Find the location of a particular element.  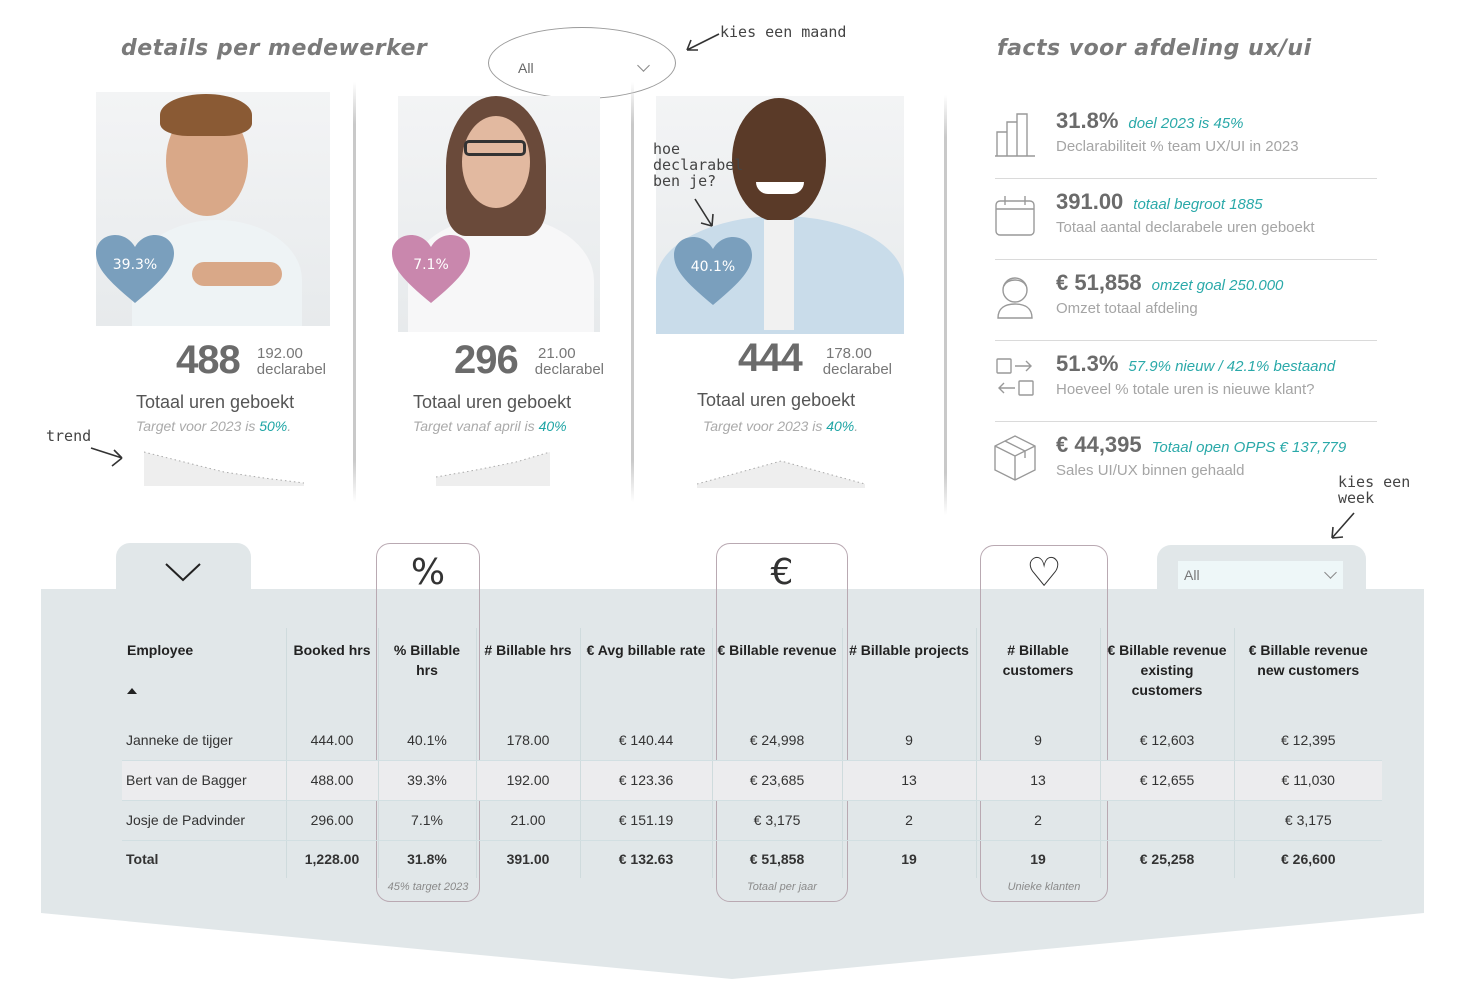

column-header-revenue-existing: € Billable revenue existing customers is located at coordinates (1166, 674).